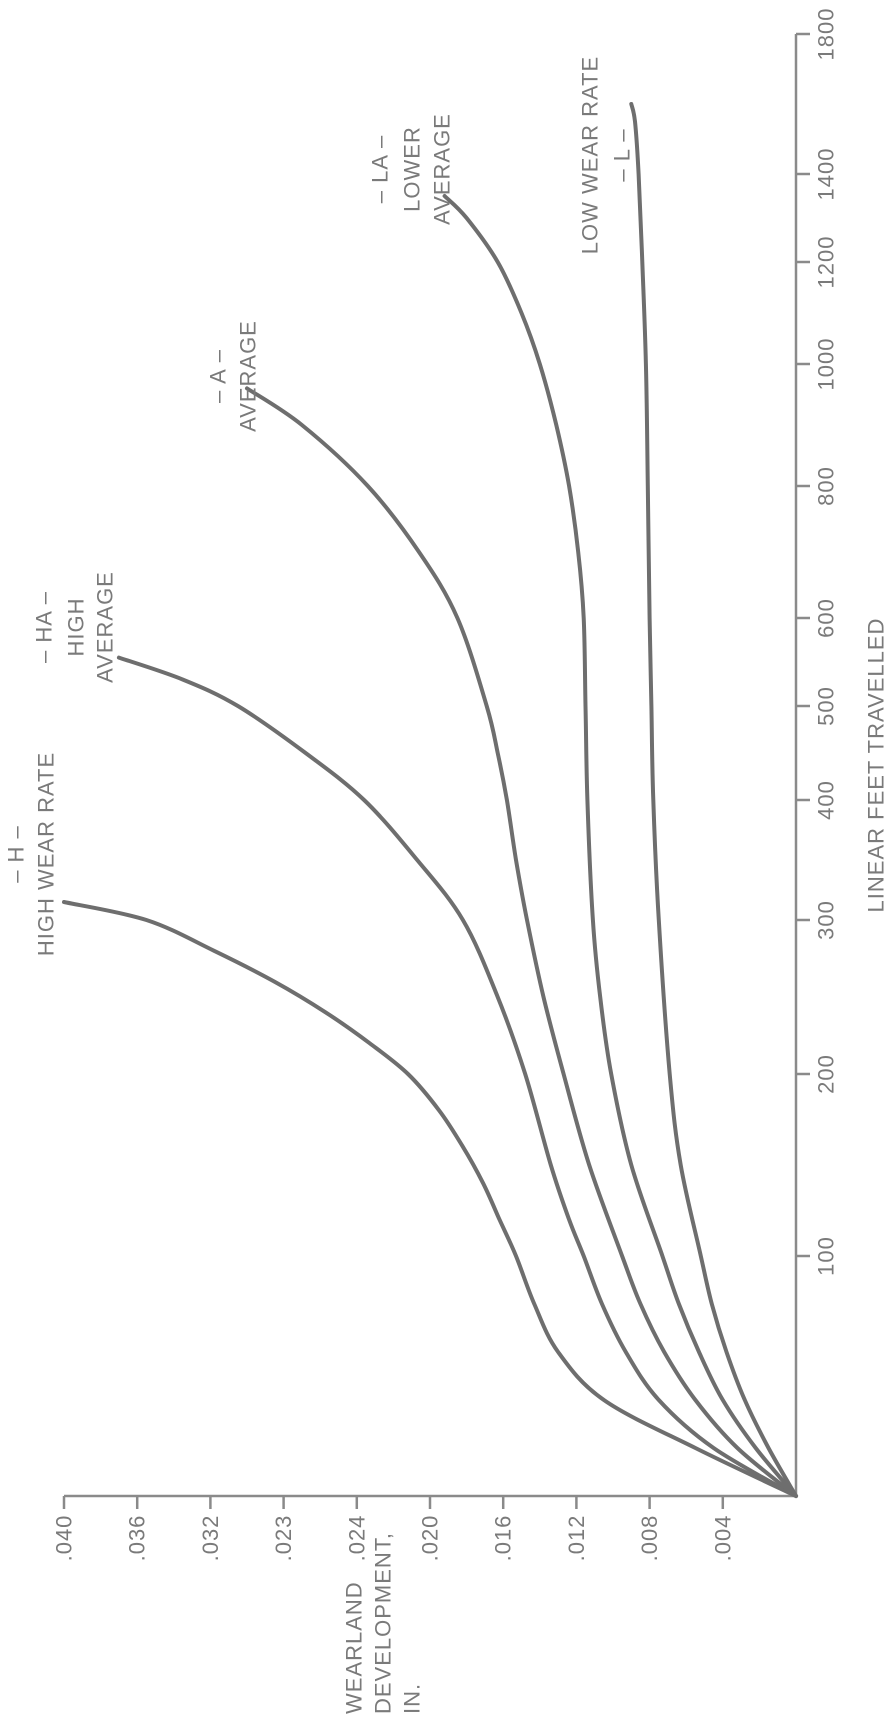 This screenshot has width=896, height=1726. Describe the element at coordinates (826, 800) in the screenshot. I see `x-tick-label: 400` at that location.